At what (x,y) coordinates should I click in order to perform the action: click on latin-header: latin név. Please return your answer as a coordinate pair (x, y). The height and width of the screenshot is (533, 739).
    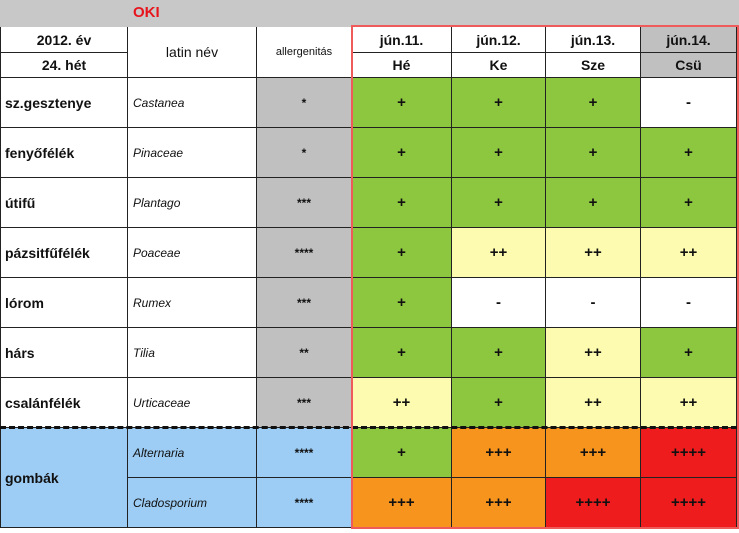
    Looking at the image, I should click on (192, 52).